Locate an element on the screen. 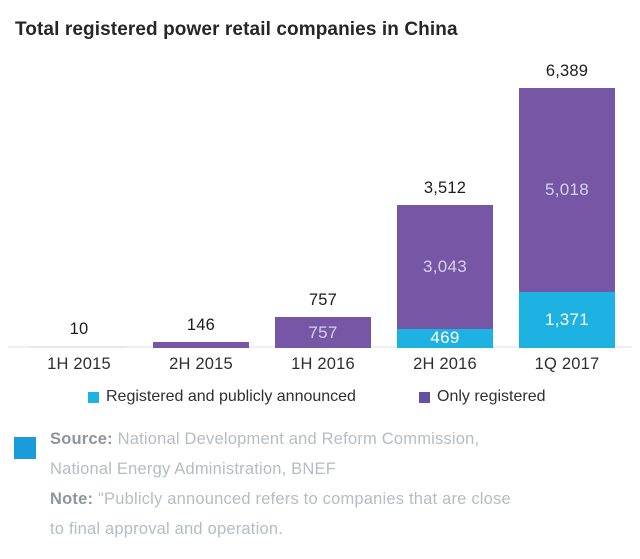 Image resolution: width=640 pixels, height=559 pixels. bar-total-label: 10 is located at coordinates (79, 328).